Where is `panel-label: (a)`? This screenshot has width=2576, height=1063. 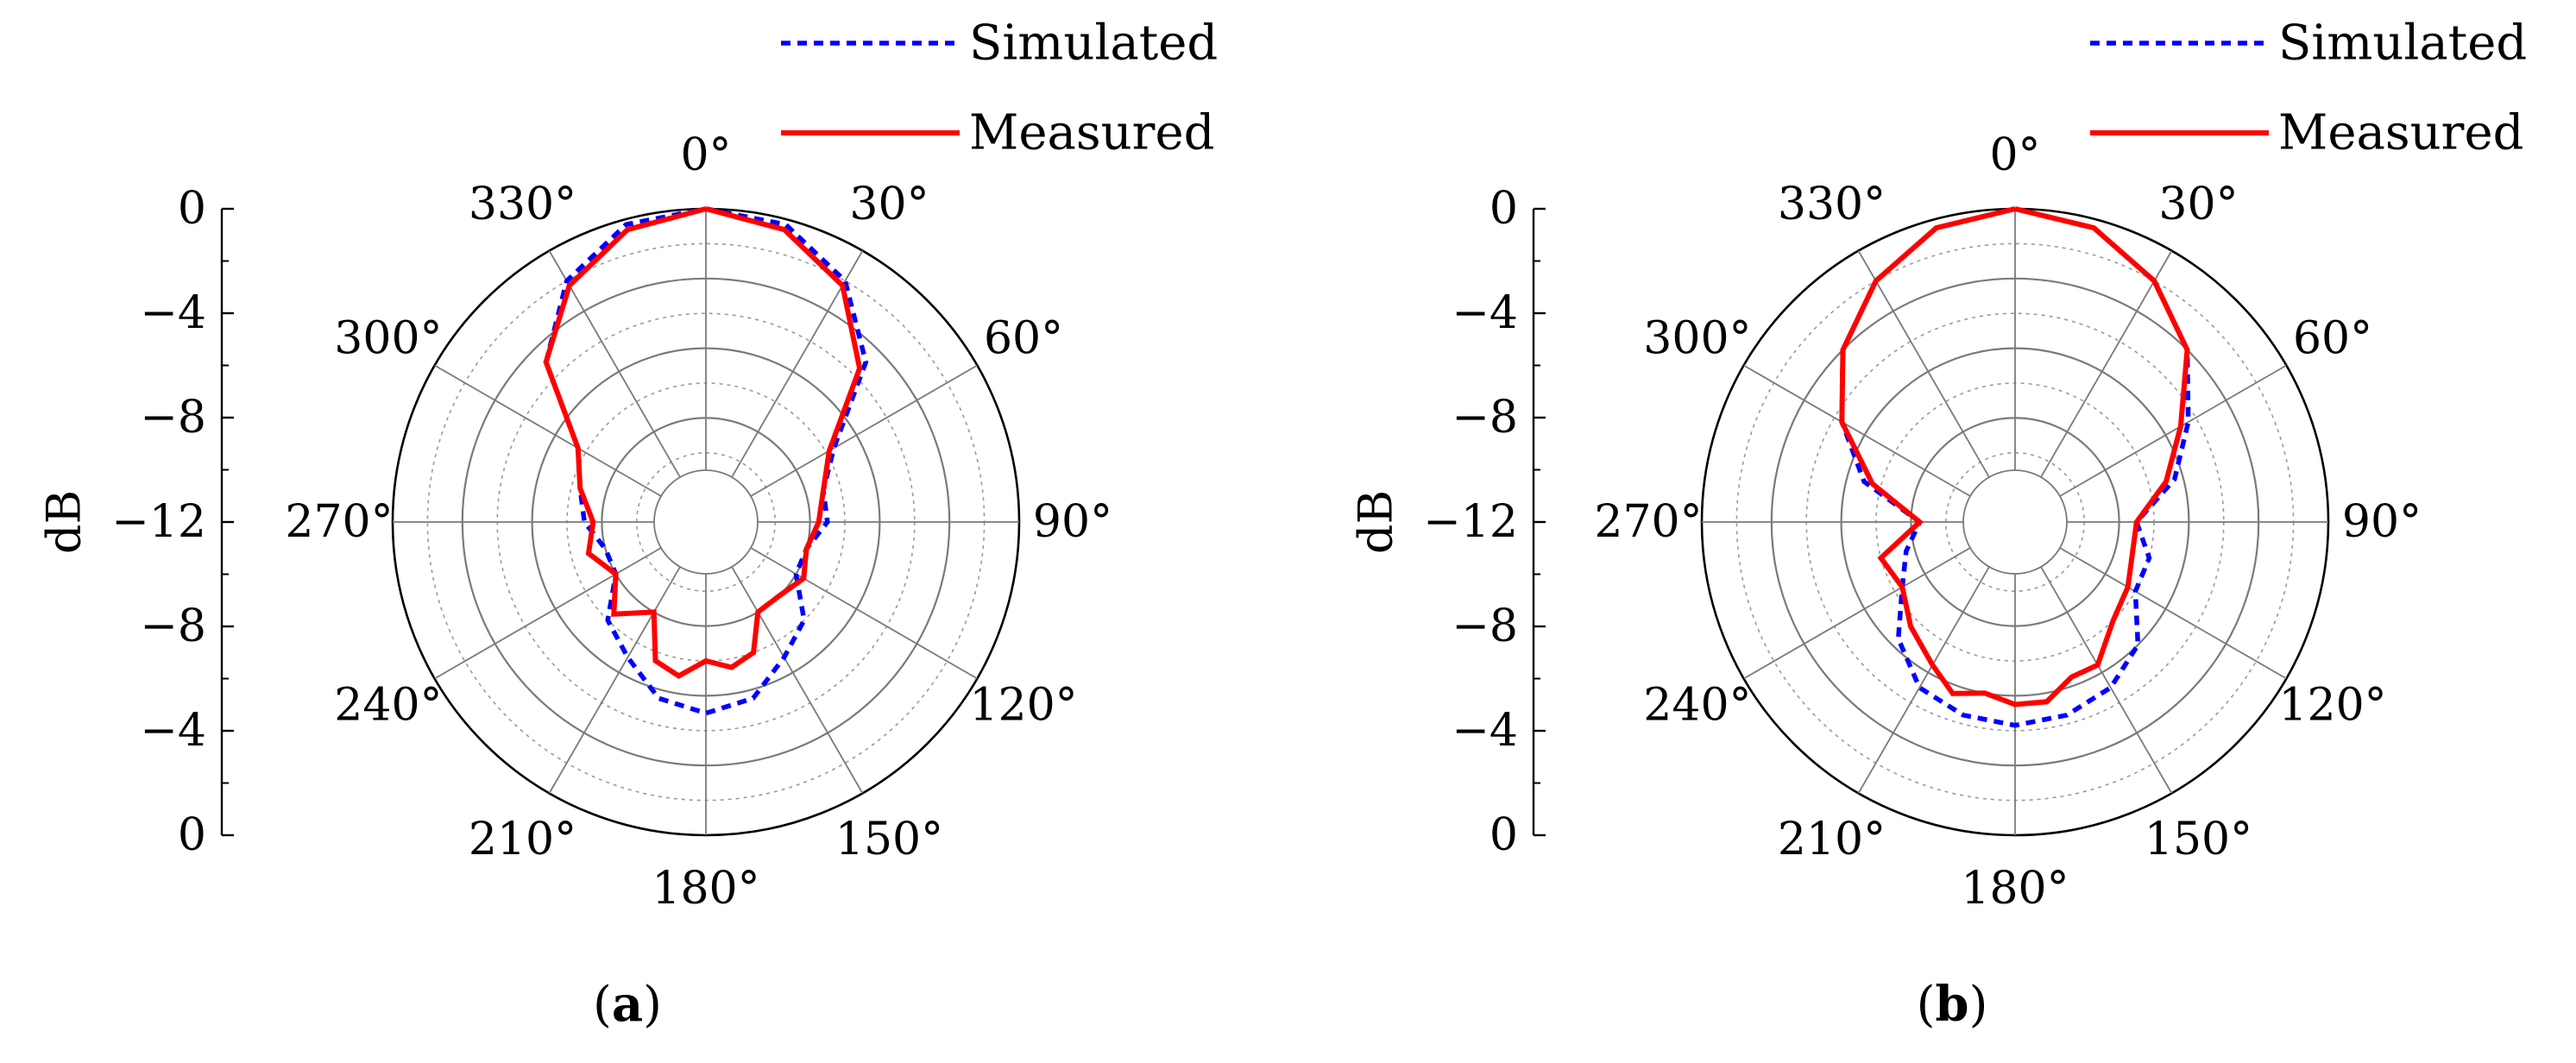
panel-label: (a) is located at coordinates (627, 1005).